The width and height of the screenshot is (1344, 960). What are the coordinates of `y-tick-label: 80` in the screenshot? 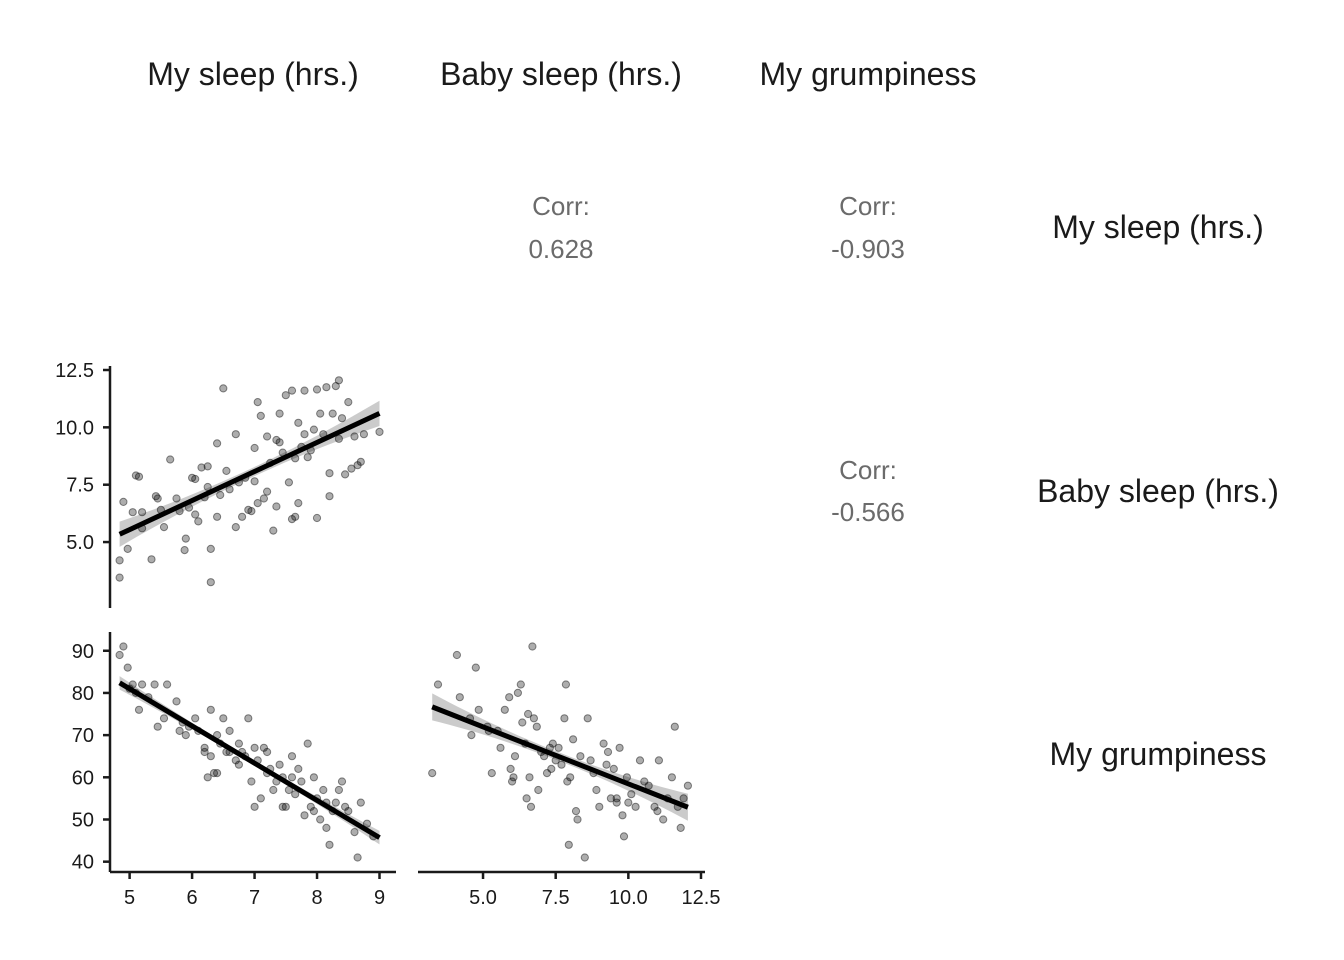 It's located at (83, 694).